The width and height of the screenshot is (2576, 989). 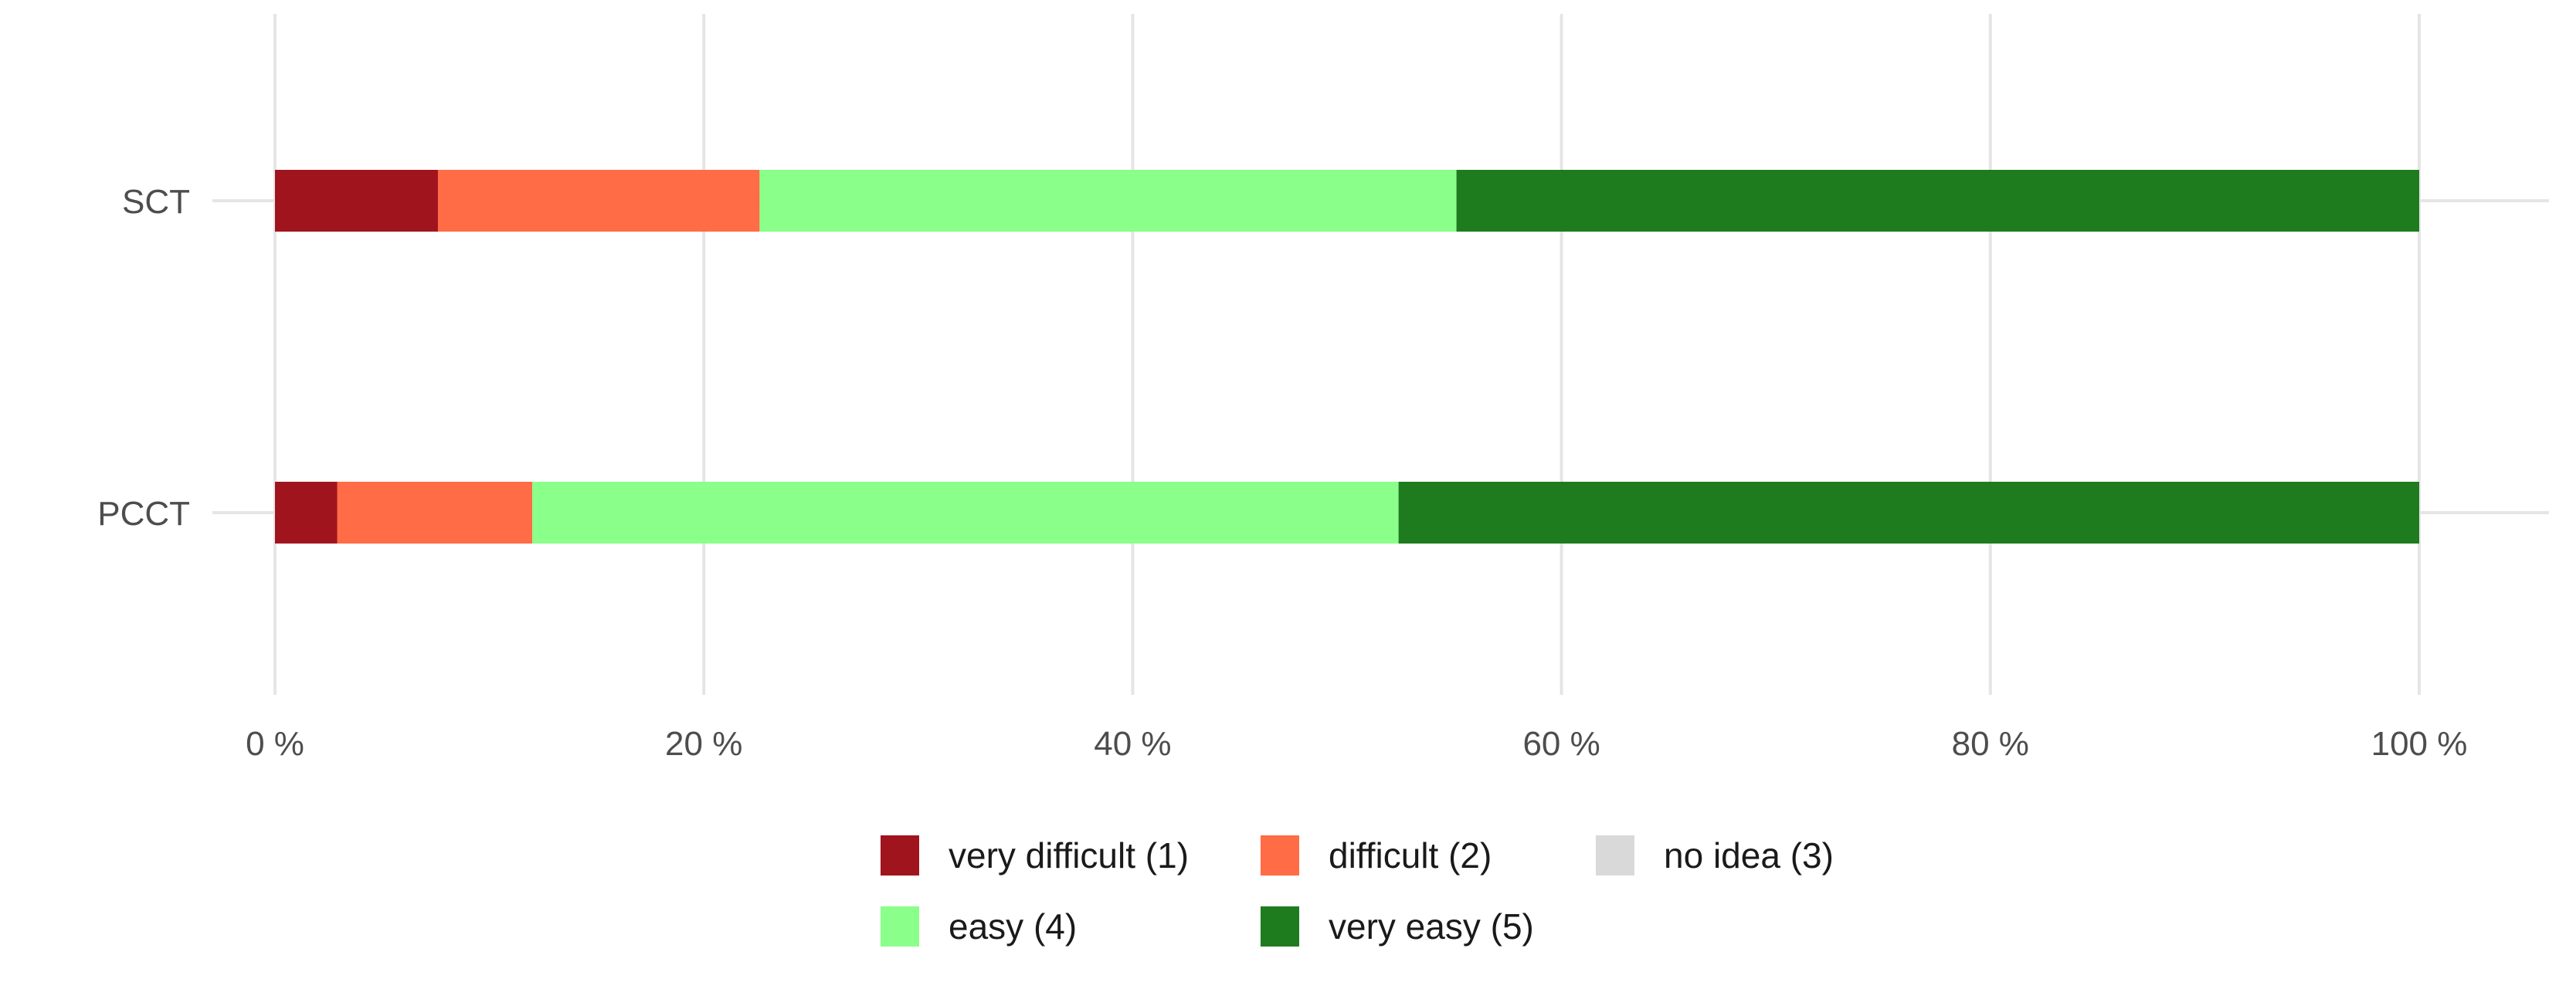 What do you see at coordinates (1132, 744) in the screenshot?
I see `x-tick-label: 40 %` at bounding box center [1132, 744].